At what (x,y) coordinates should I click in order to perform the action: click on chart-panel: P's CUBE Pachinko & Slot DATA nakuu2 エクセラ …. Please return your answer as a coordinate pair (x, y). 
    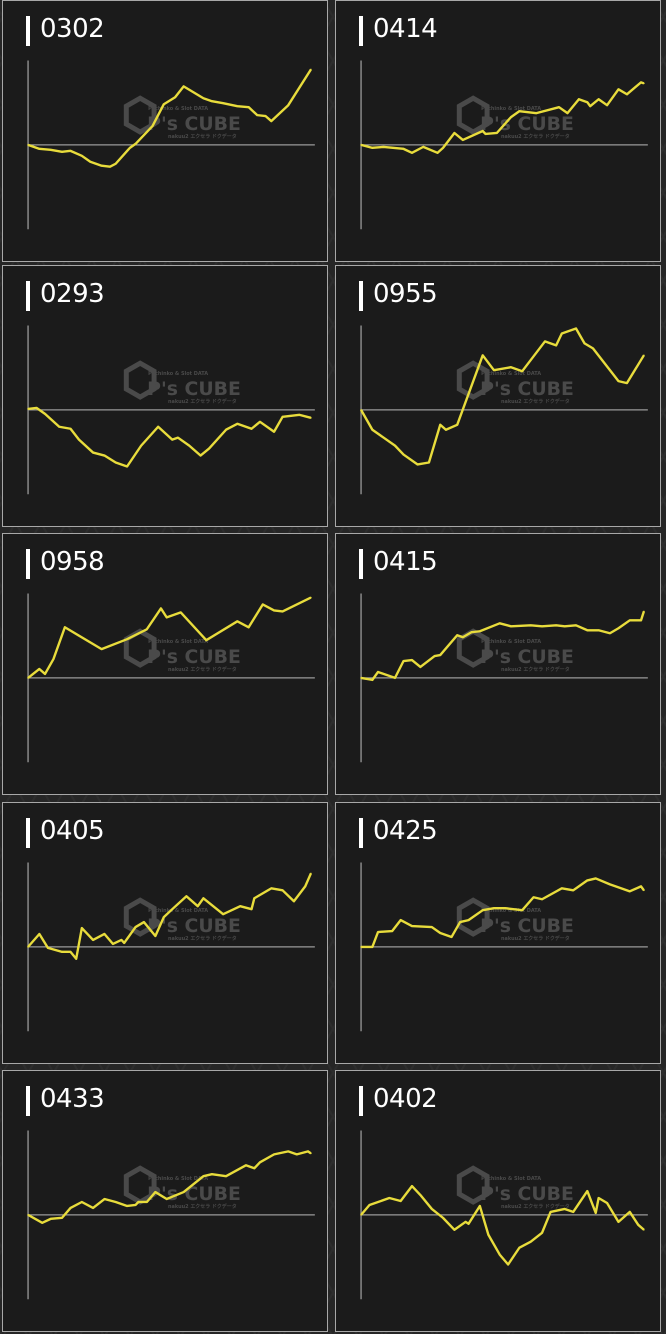
    Looking at the image, I should click on (498, 131).